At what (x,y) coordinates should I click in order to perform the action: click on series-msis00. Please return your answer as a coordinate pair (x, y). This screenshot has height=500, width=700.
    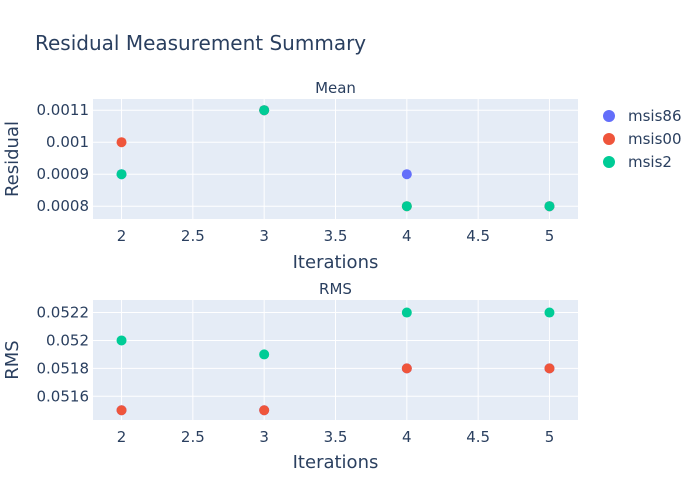
    Looking at the image, I should click on (335, 389).